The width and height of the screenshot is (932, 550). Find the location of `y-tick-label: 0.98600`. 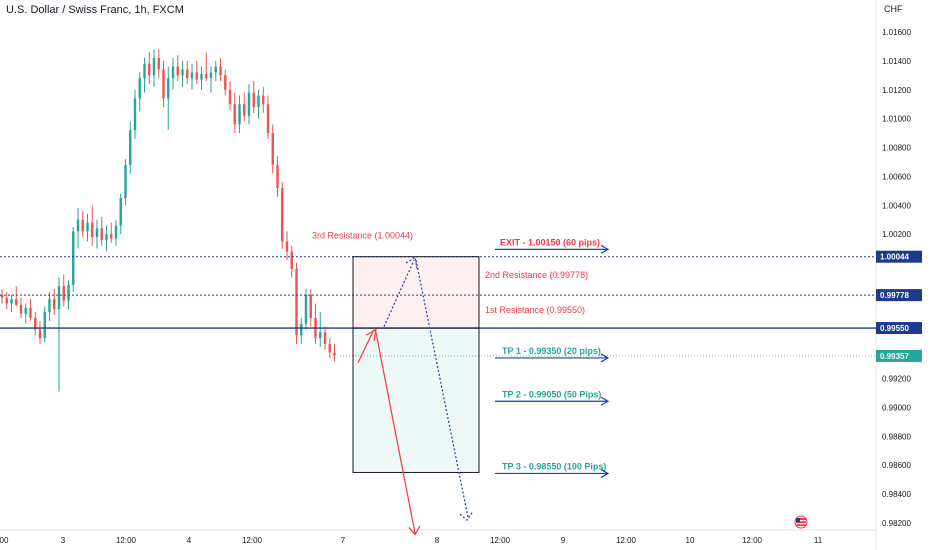

y-tick-label: 0.98600 is located at coordinates (896, 465).